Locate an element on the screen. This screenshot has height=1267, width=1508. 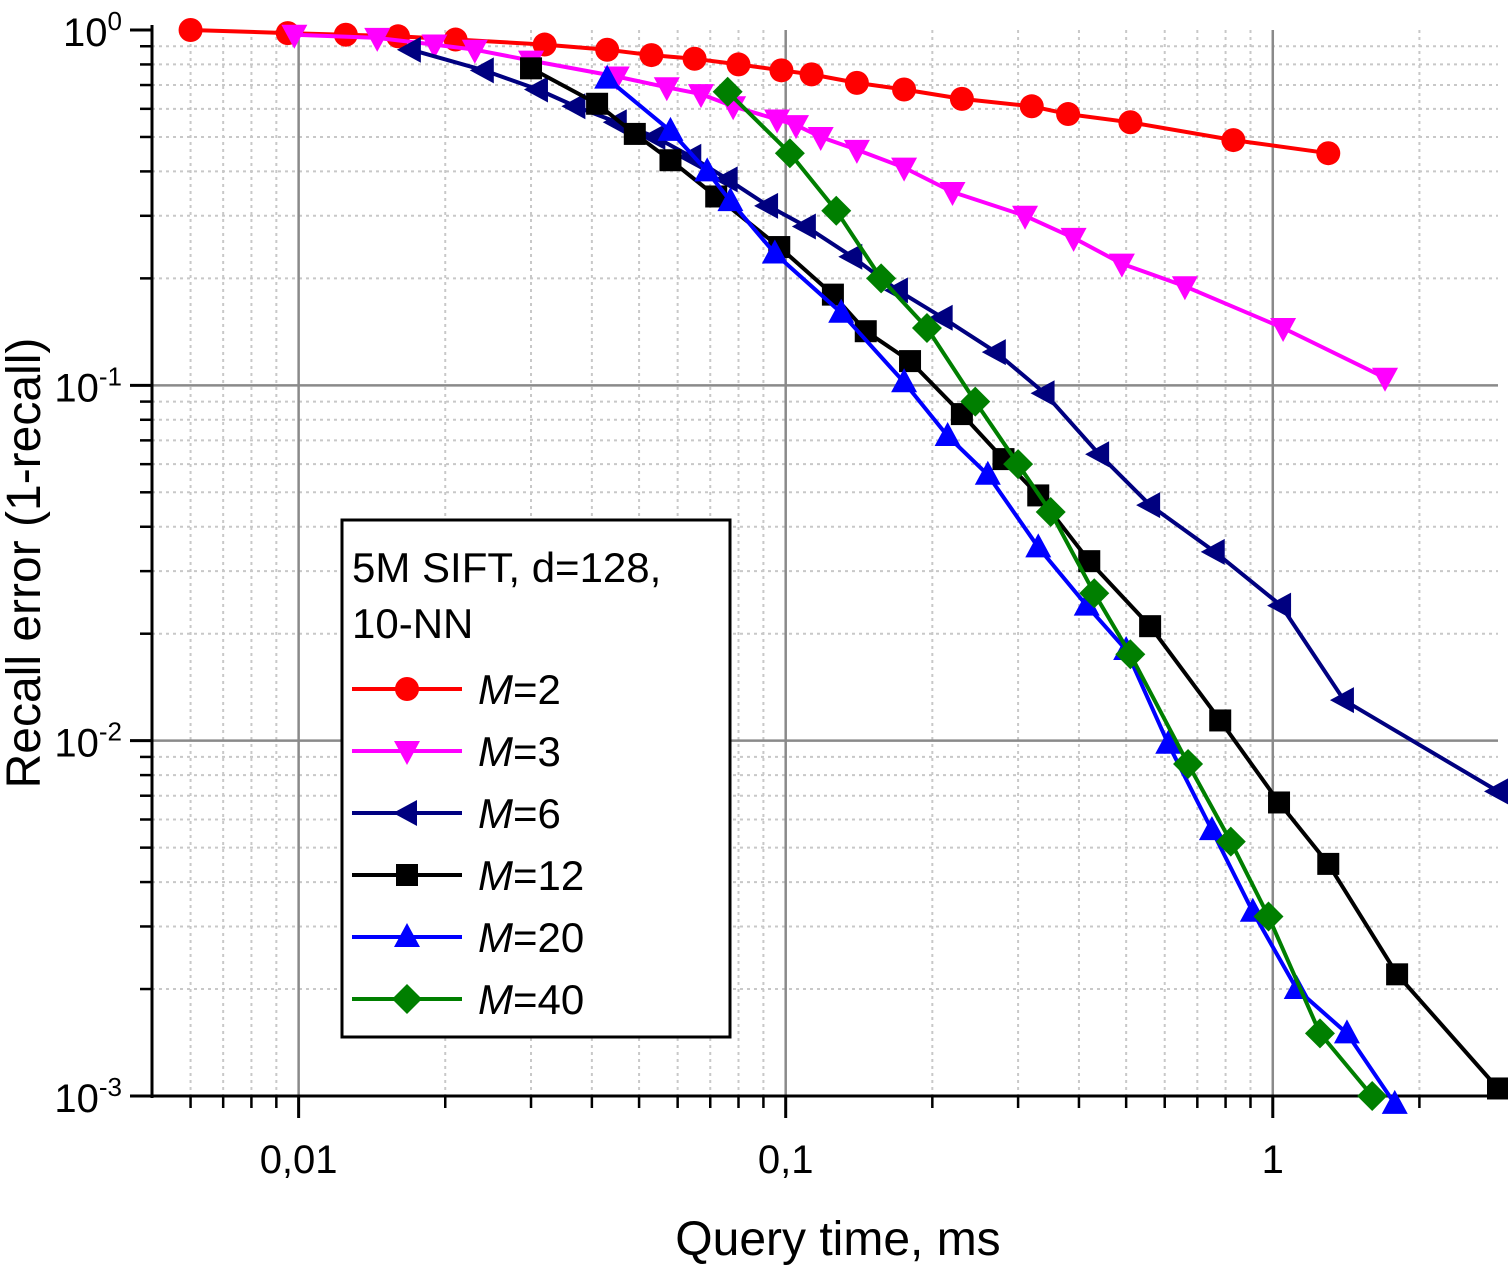
legend-label: M=12 is located at coordinates (531, 875).